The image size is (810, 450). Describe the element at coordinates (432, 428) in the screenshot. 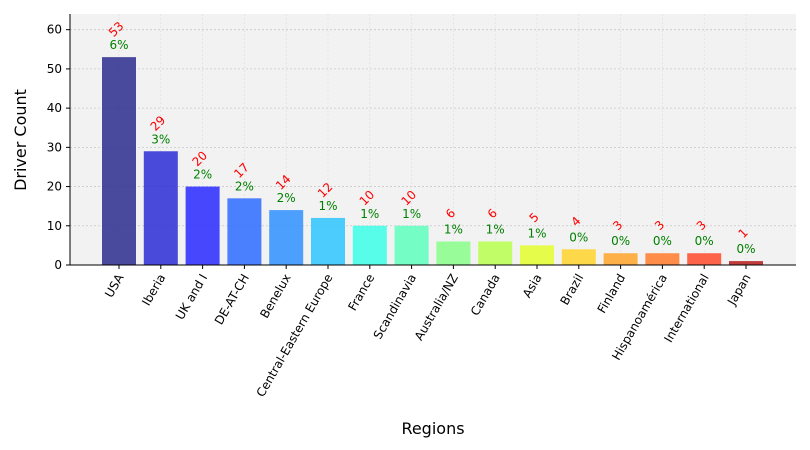

I see `x-axis-label: Regions` at that location.